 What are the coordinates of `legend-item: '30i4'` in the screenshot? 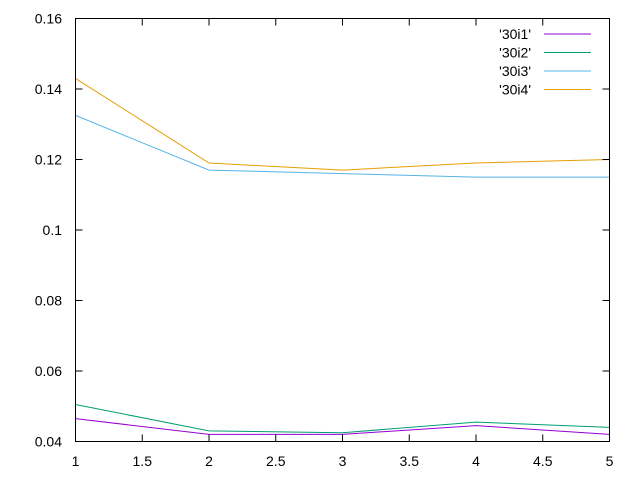 It's located at (545, 90).